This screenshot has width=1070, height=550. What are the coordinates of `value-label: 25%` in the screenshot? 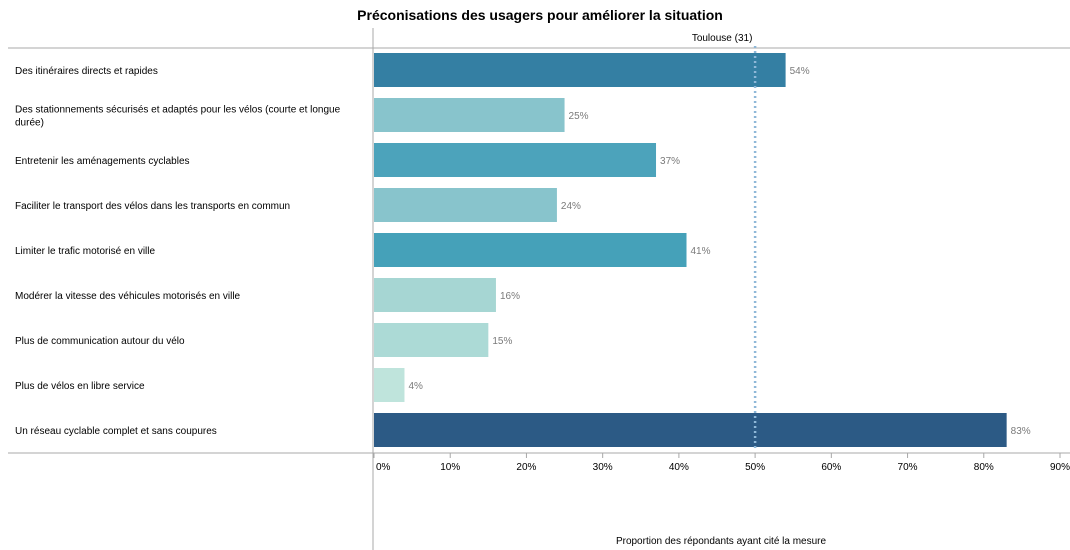 It's located at (579, 116).